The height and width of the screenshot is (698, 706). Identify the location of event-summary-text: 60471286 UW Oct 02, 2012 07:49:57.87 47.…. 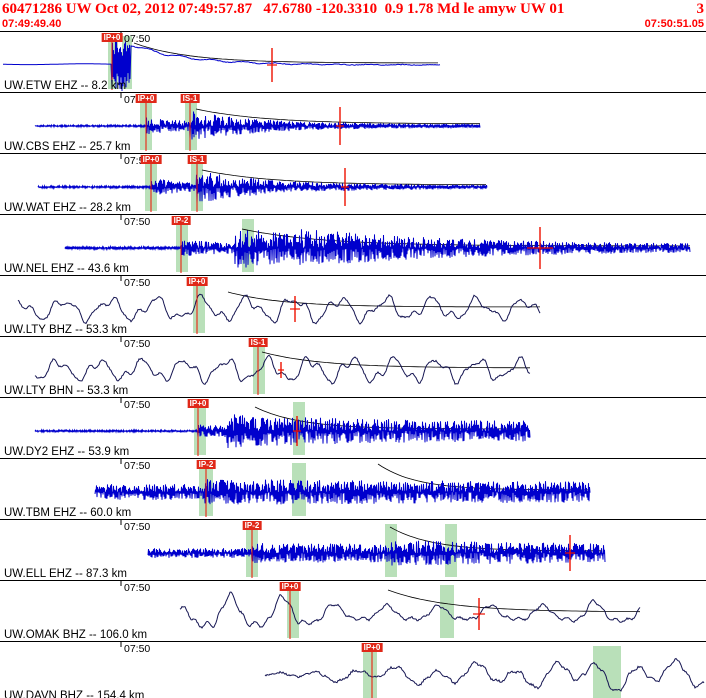
(283, 9).